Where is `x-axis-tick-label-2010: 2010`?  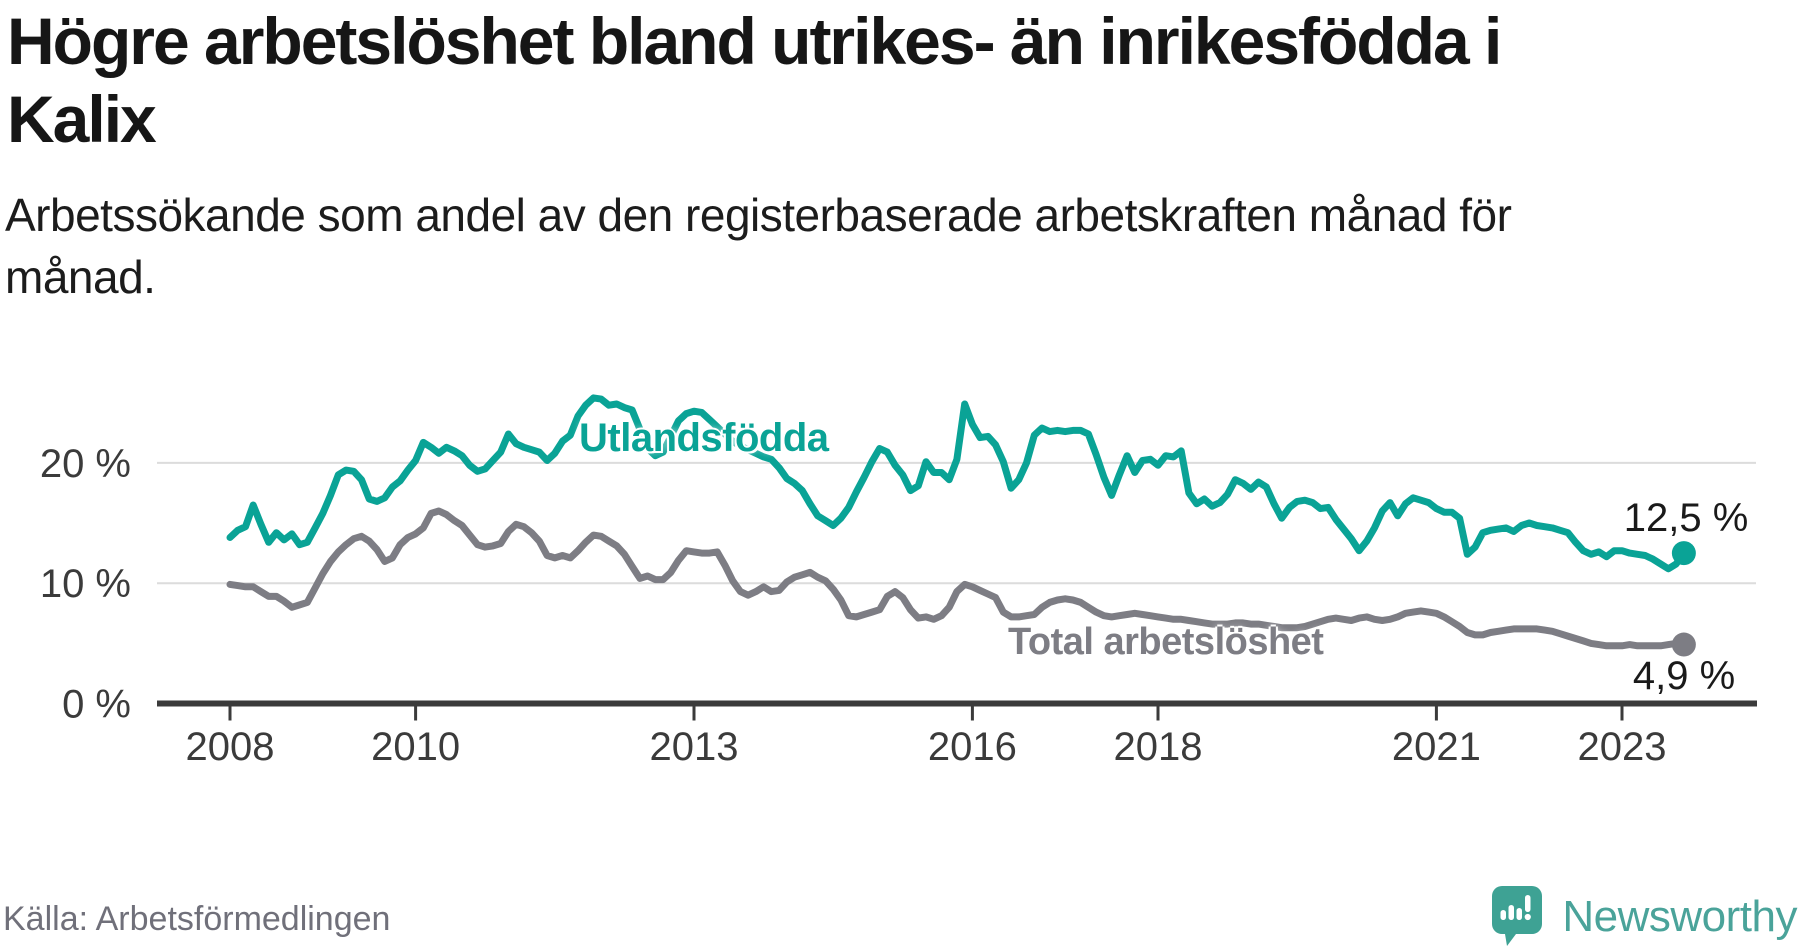 x-axis-tick-label-2010: 2010 is located at coordinates (415, 747).